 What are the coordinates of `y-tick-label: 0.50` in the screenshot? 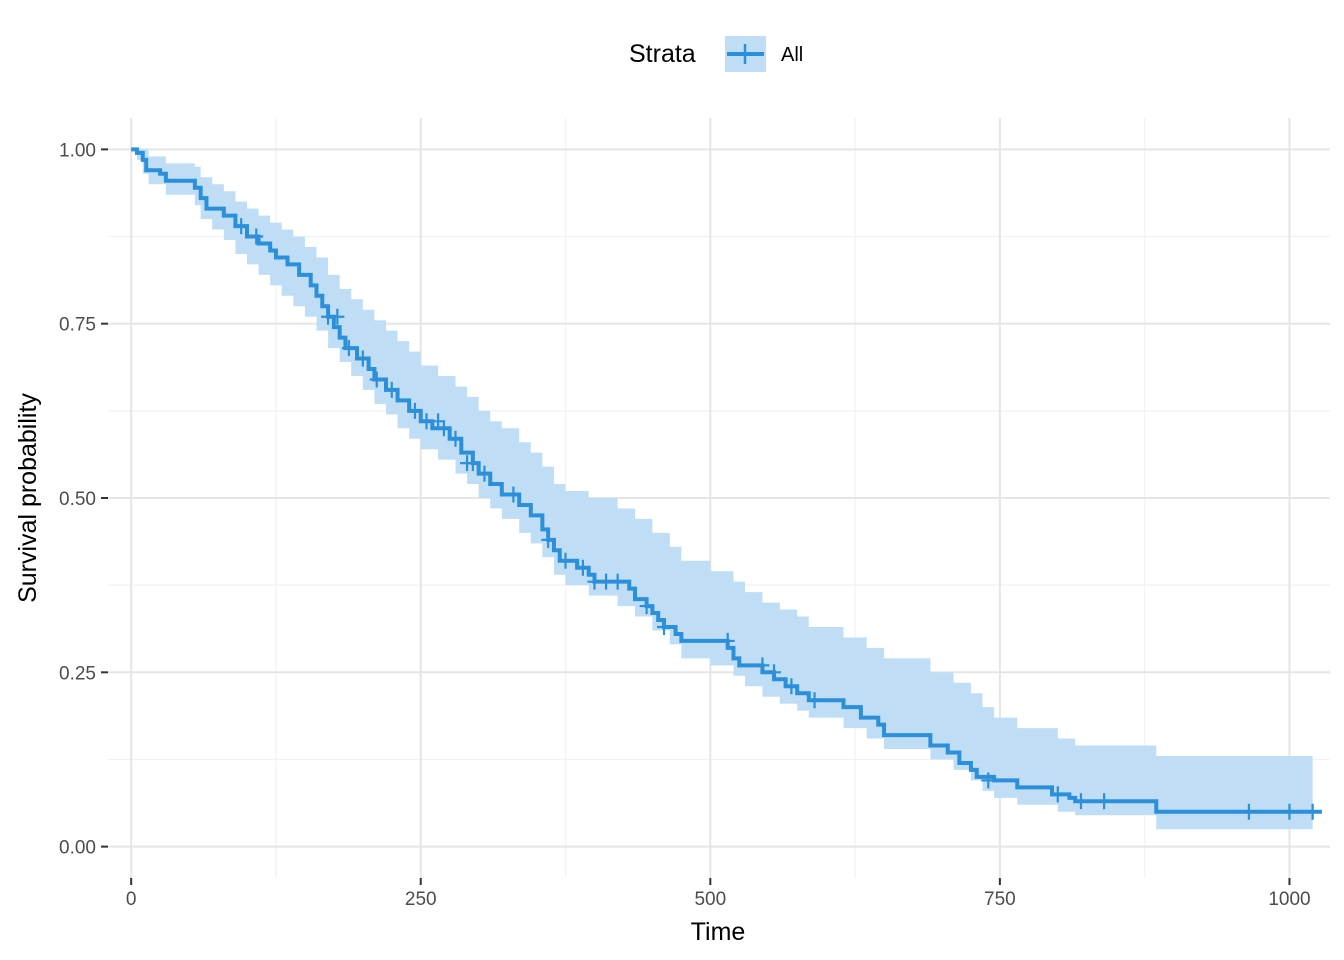 It's located at (77, 499).